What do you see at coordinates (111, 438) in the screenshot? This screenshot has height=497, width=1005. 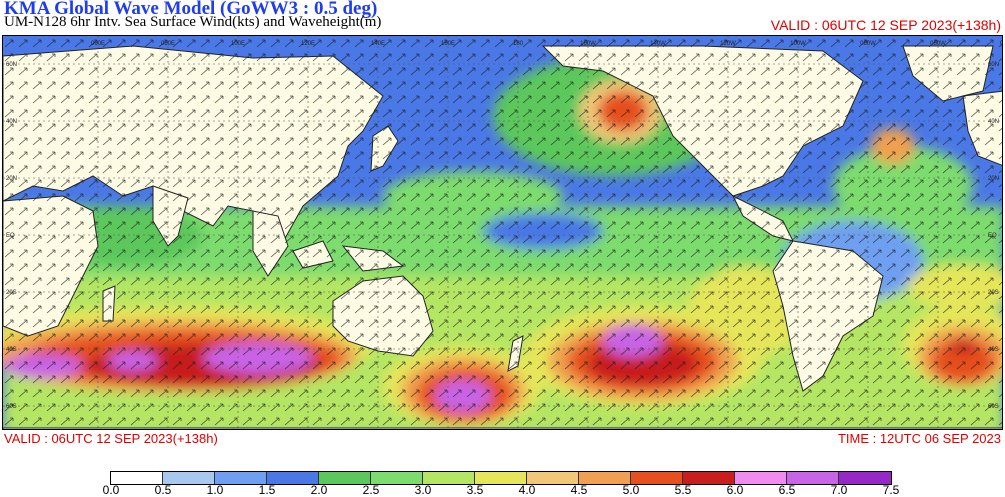 I see `valid-time-bottom: VALID : 06UTC 12 SEP 2023(+138h)` at bounding box center [111, 438].